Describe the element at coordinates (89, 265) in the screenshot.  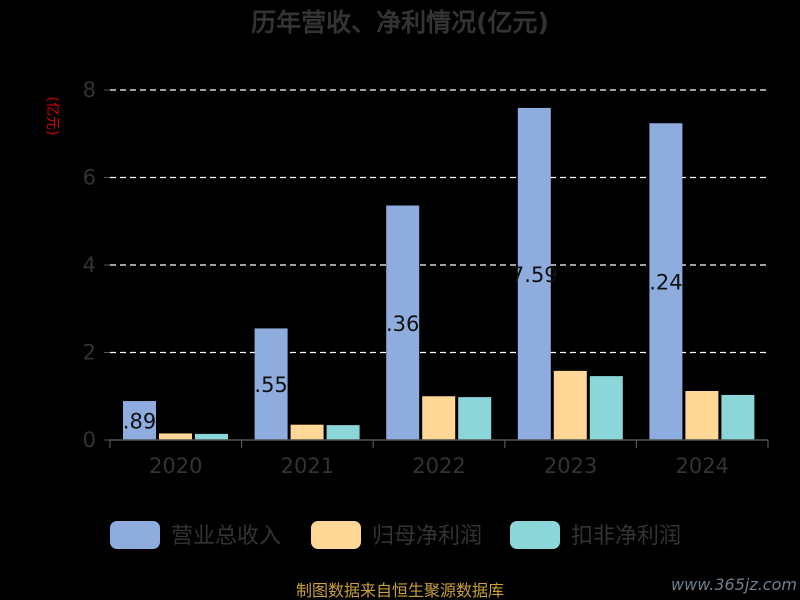
I see `y-tick-label: 4` at that location.